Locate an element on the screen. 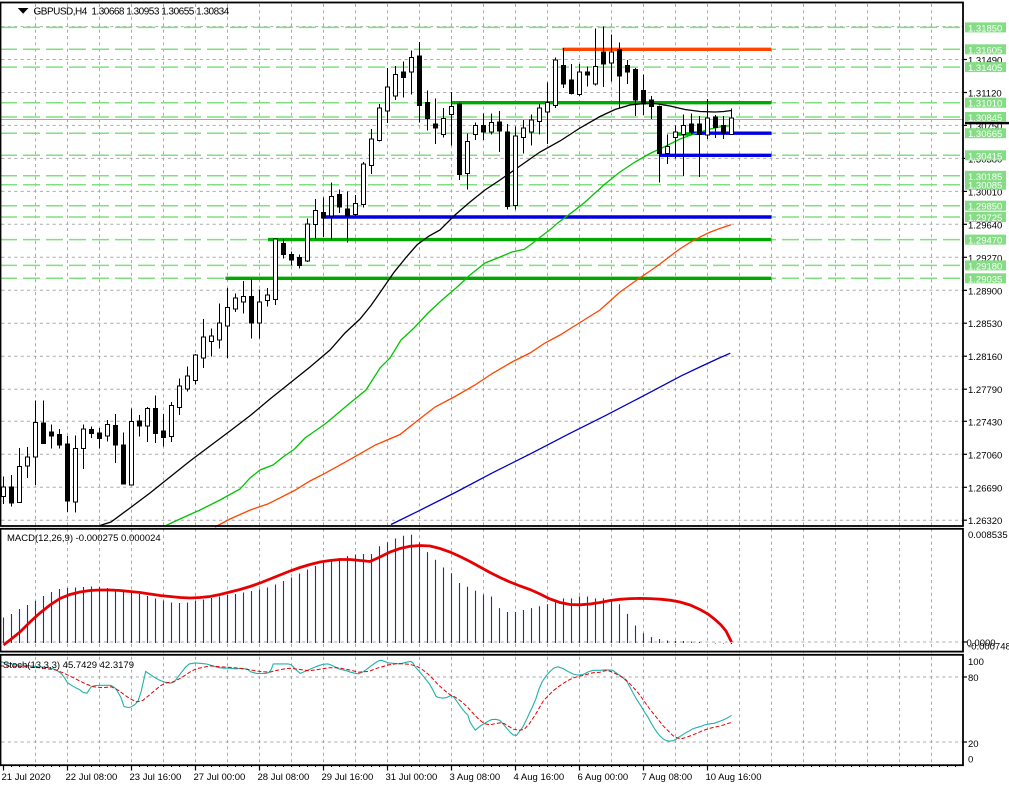 This screenshot has width=1009, height=787. svg-text: 1.29180 is located at coordinates (985, 266).